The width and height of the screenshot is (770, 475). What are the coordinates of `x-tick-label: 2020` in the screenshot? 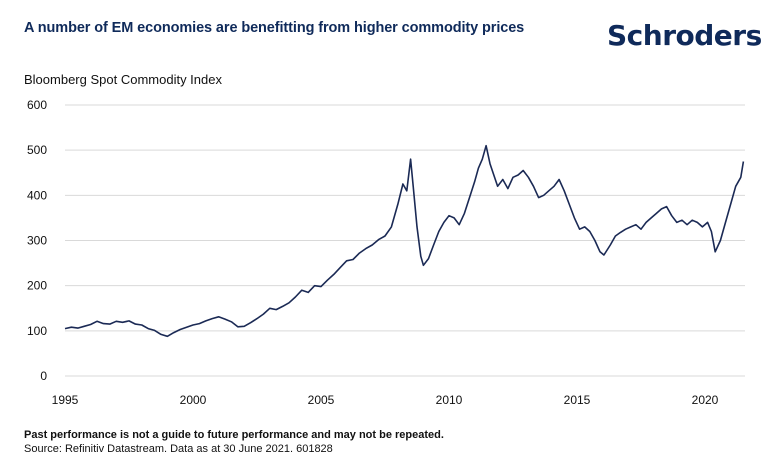 It's located at (705, 400).